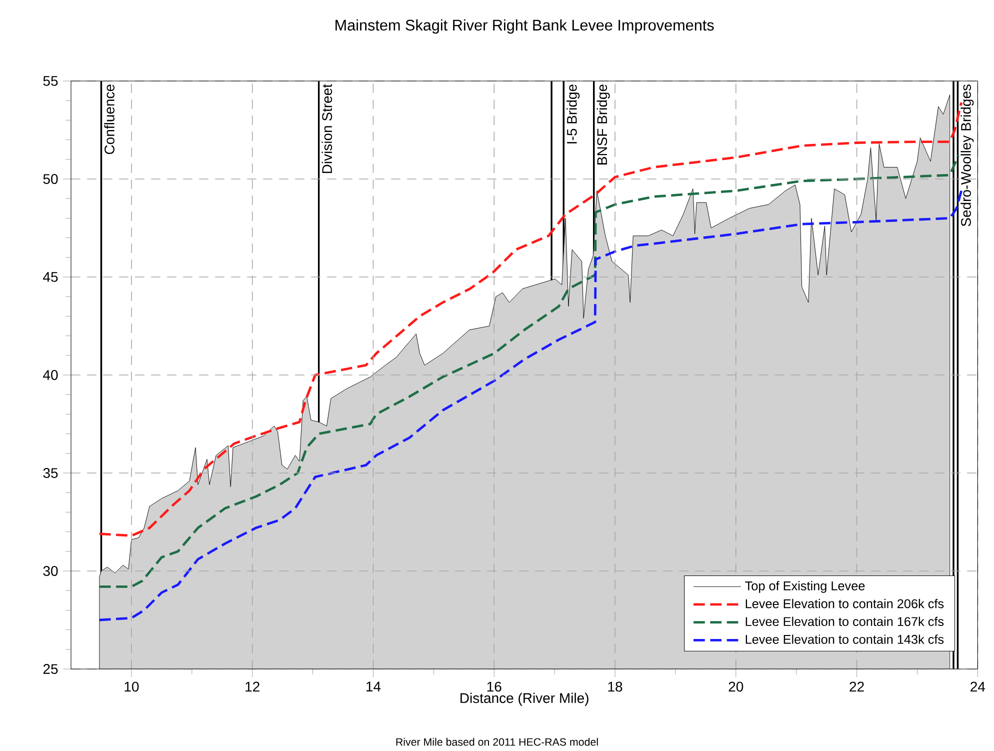  Describe the element at coordinates (50, 179) in the screenshot. I see `y-tick-label: 50` at that location.